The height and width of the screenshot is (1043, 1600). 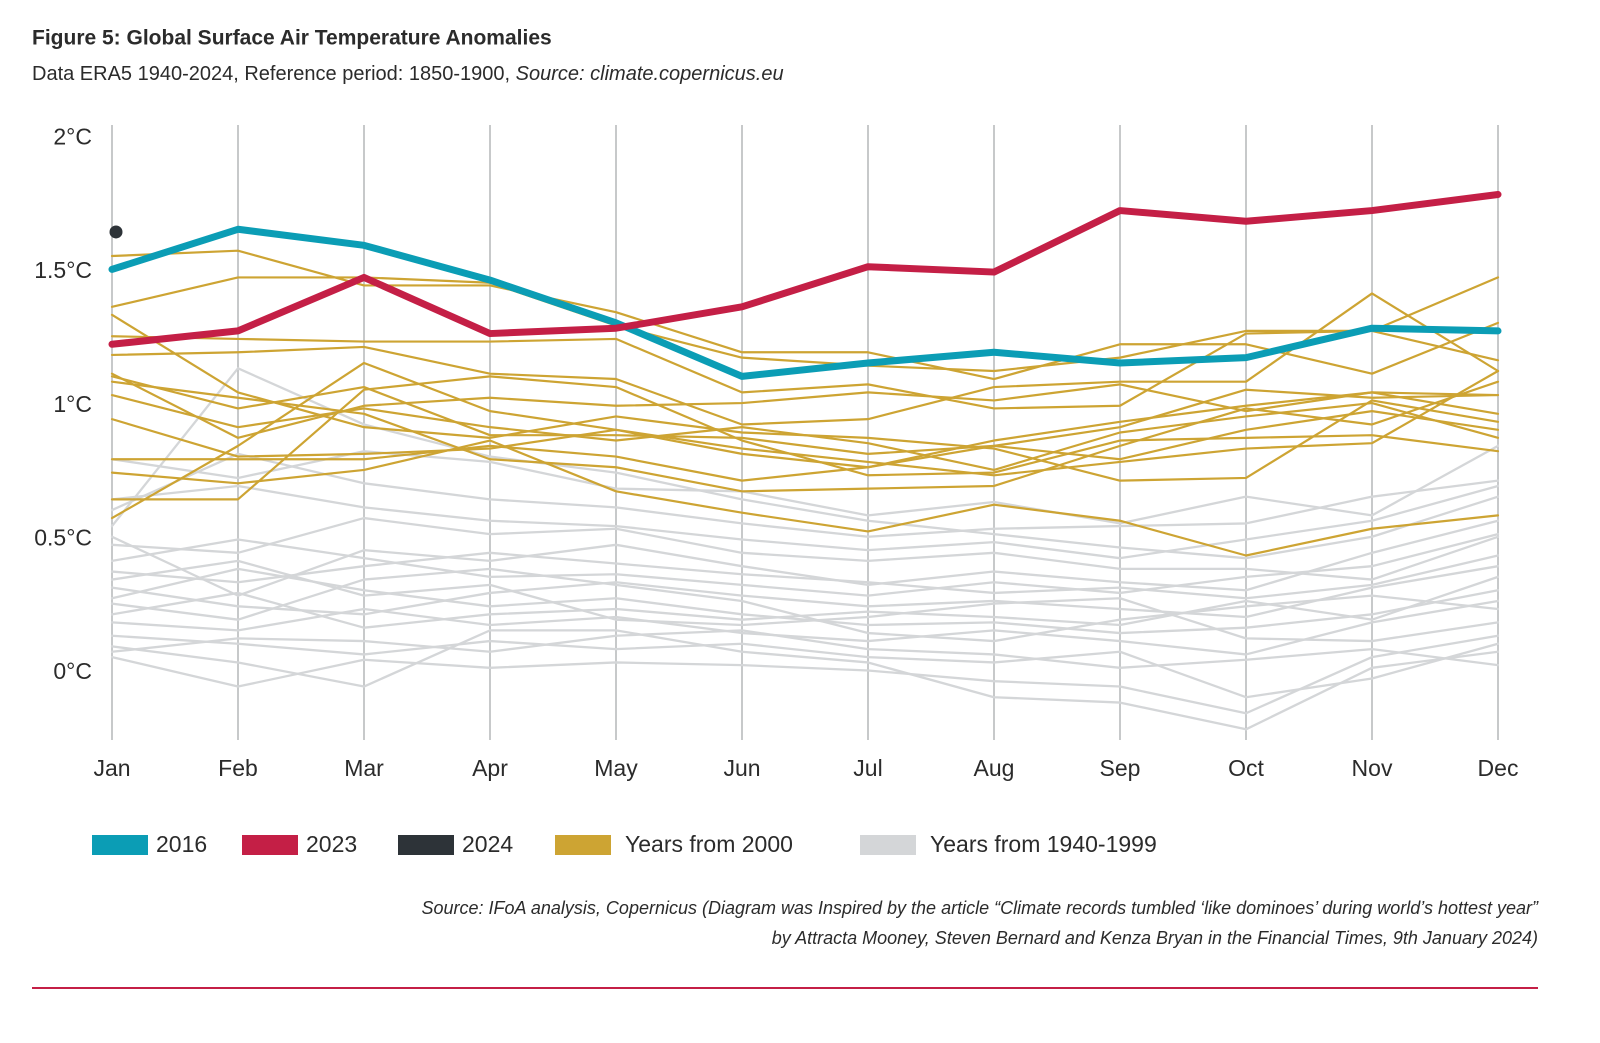 What do you see at coordinates (487, 844) in the screenshot?
I see `legend-label: 2024` at bounding box center [487, 844].